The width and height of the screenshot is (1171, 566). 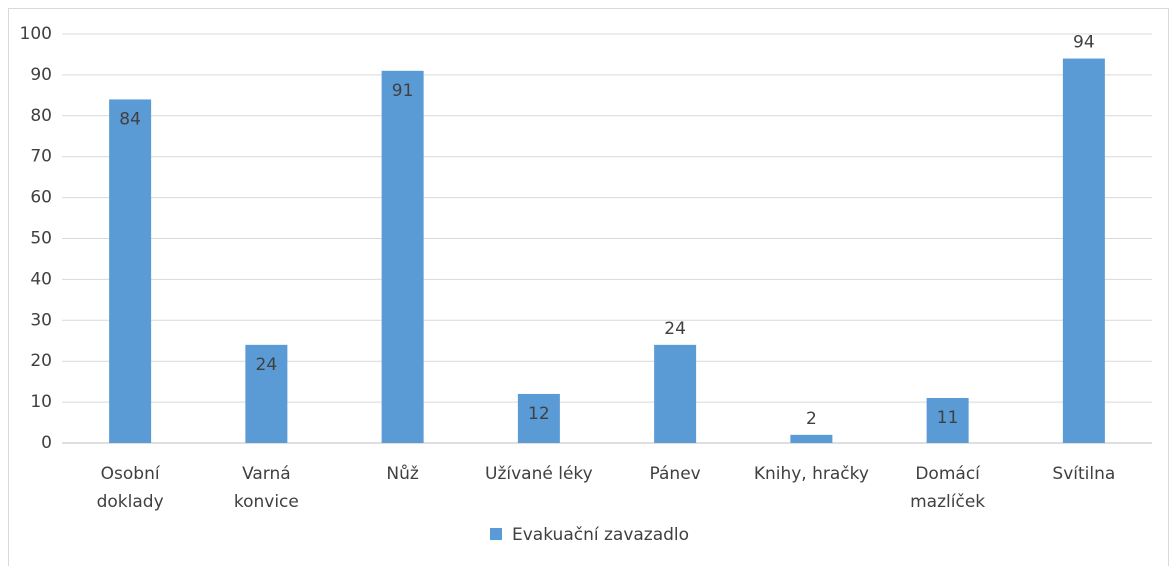 What do you see at coordinates (600, 535) in the screenshot?
I see `legend-label: Evakuační zavazadlo` at bounding box center [600, 535].